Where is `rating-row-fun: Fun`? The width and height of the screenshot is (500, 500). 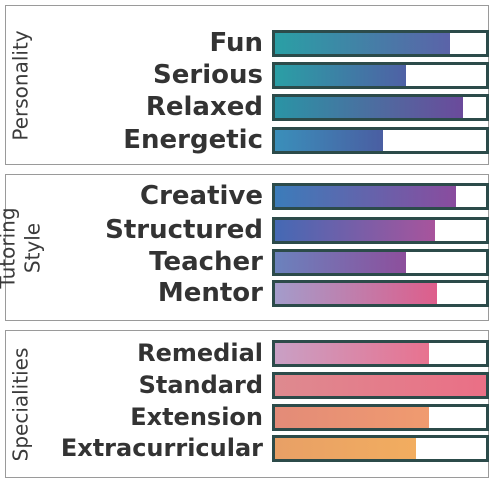 rating-row-fun: Fun is located at coordinates (247, 43).